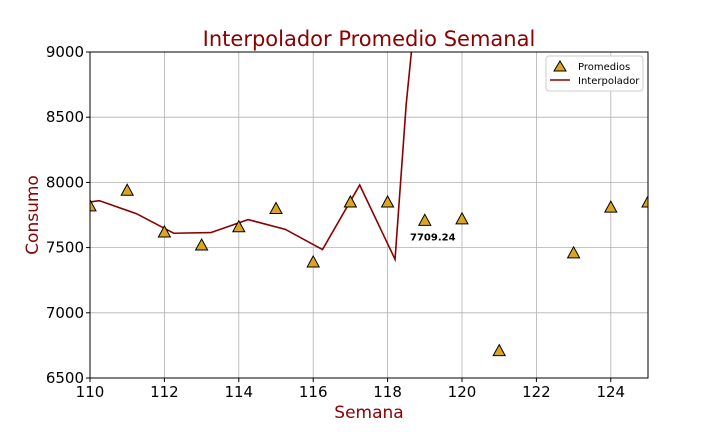  Describe the element at coordinates (65, 52) in the screenshot. I see `y-tick-label: 9000` at that location.